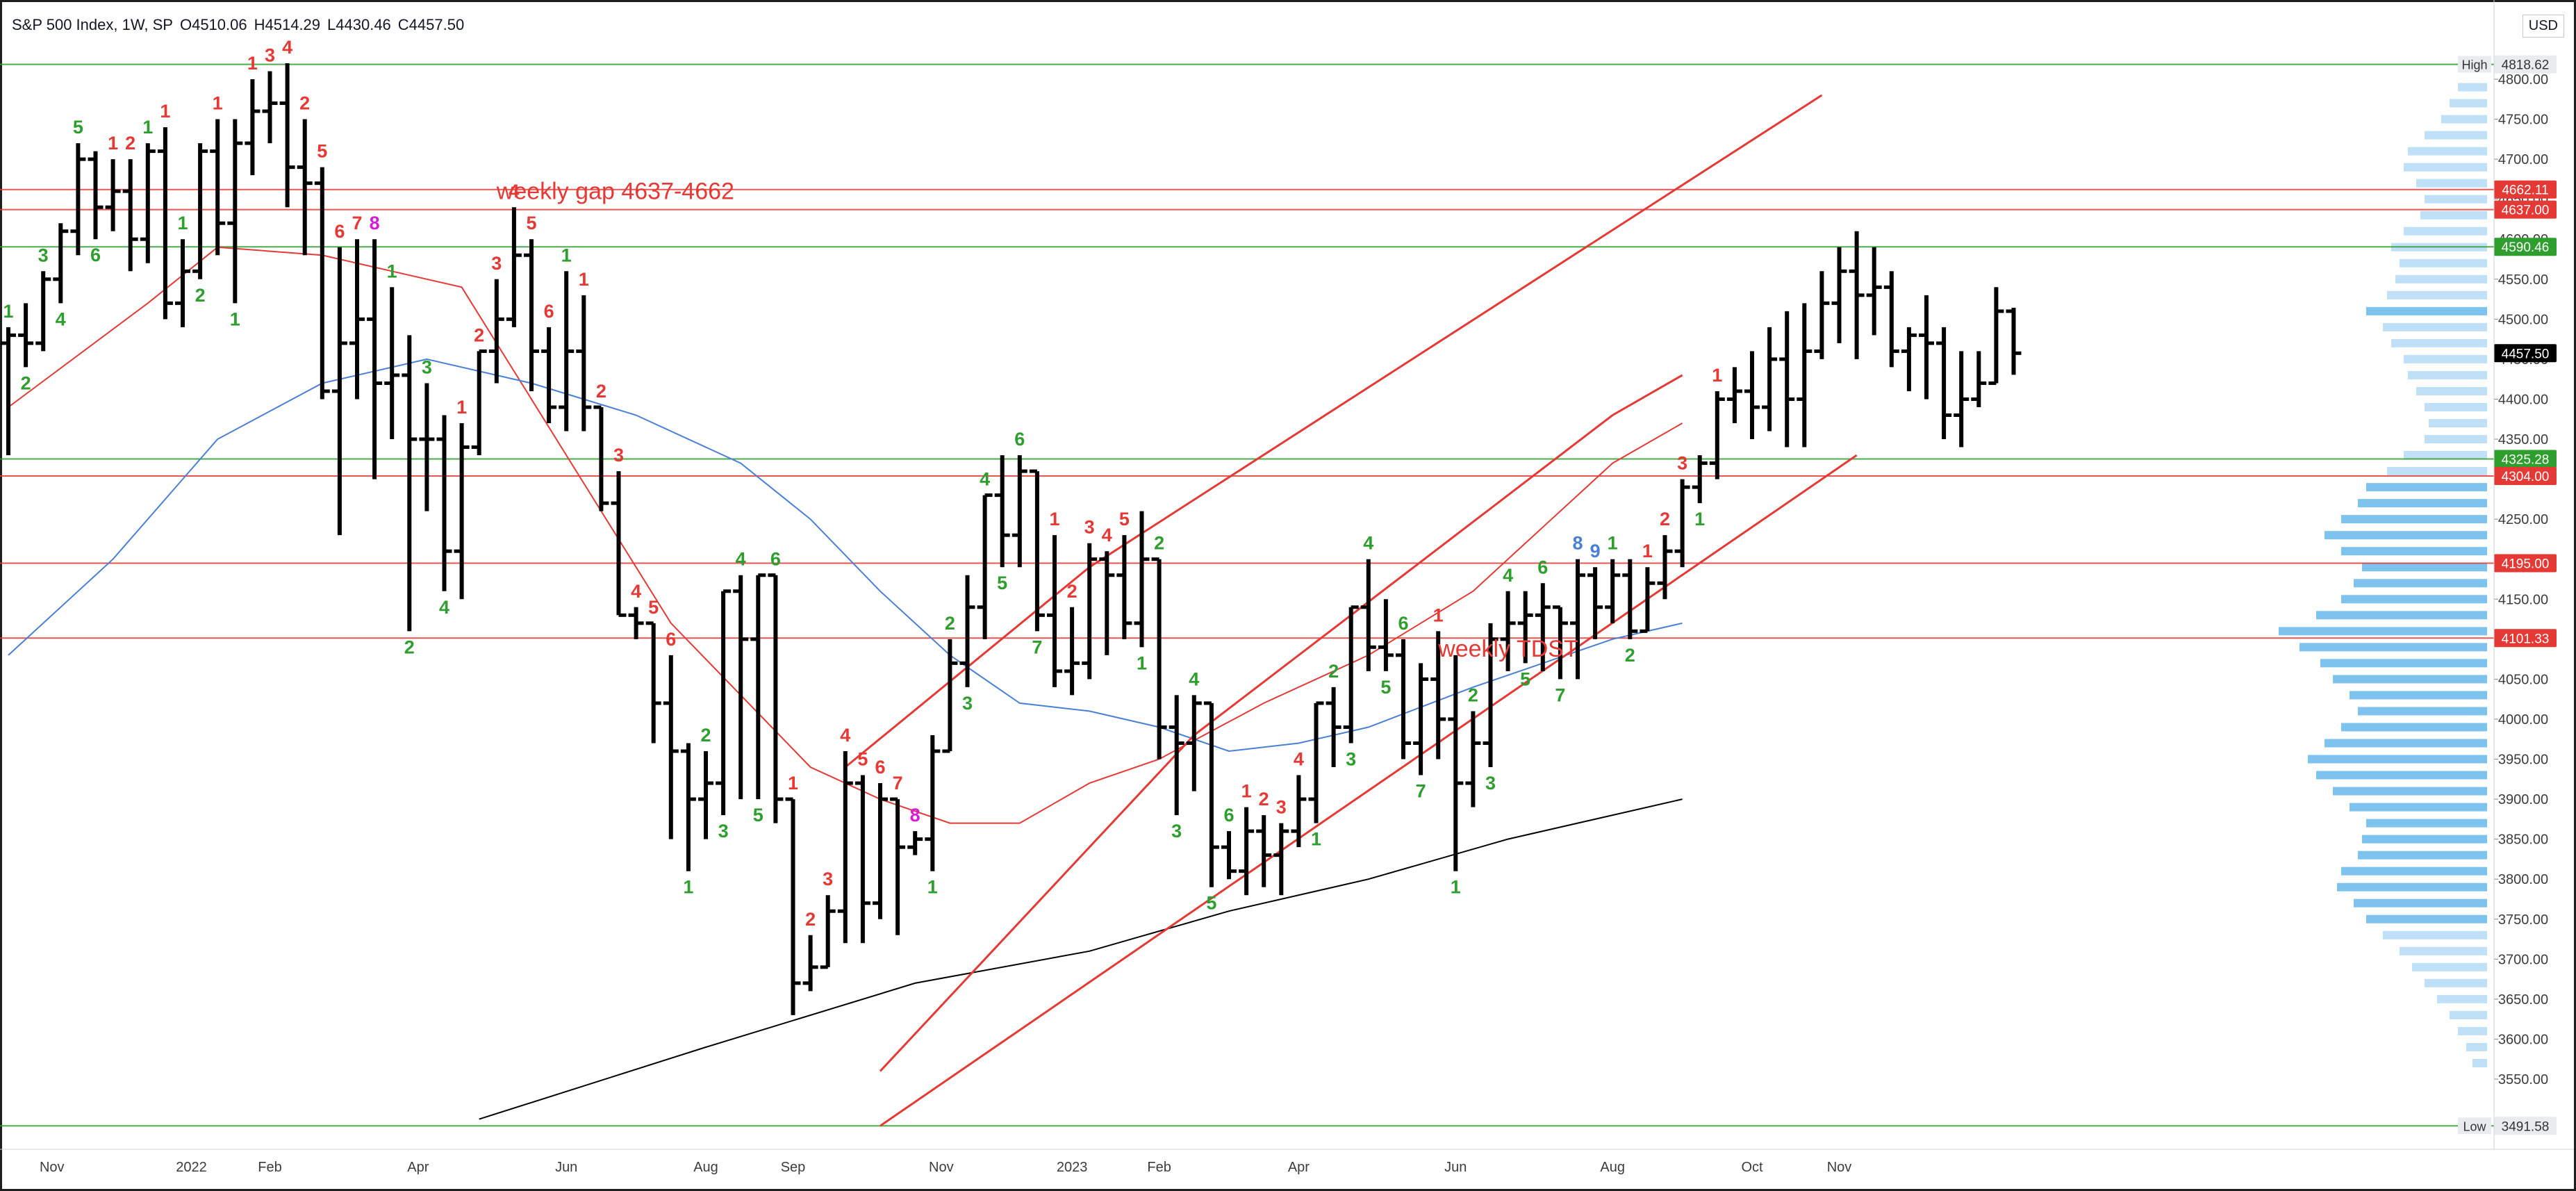 The height and width of the screenshot is (1191, 2576). What do you see at coordinates (2523, 720) in the screenshot?
I see `y-tick-label: 4000.00` at bounding box center [2523, 720].